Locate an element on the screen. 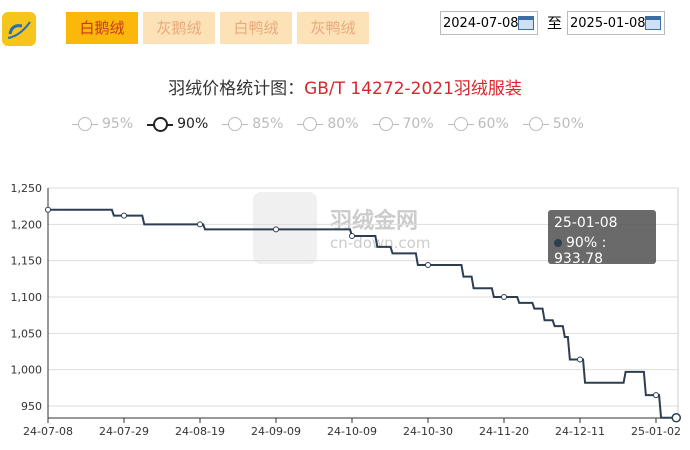 This screenshot has height=450, width=690. legend-label: 85% is located at coordinates (268, 124).